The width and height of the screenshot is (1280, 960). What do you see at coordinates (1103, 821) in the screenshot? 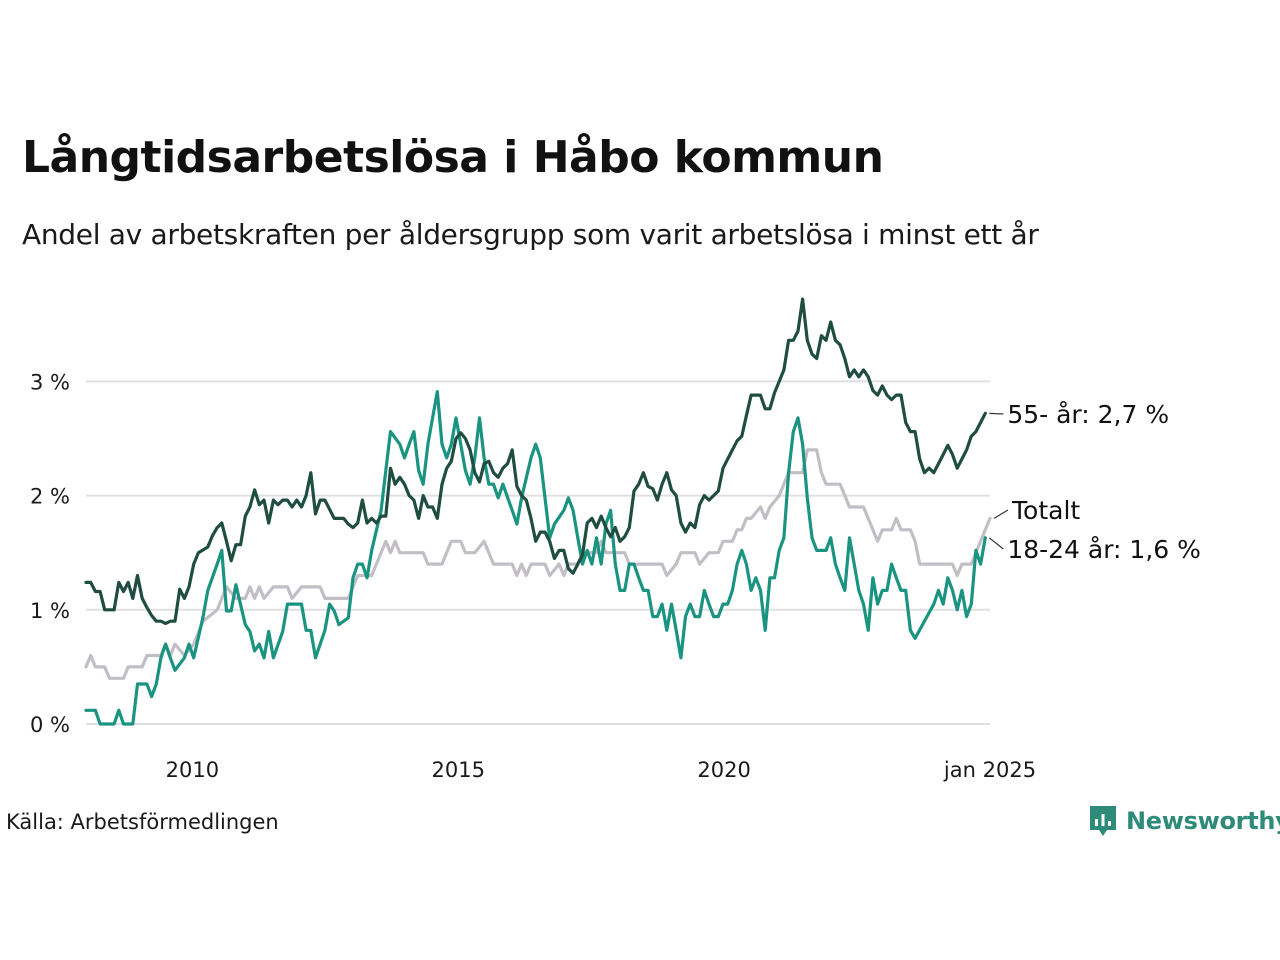
I see `newsworthy-chart-icon` at bounding box center [1103, 821].